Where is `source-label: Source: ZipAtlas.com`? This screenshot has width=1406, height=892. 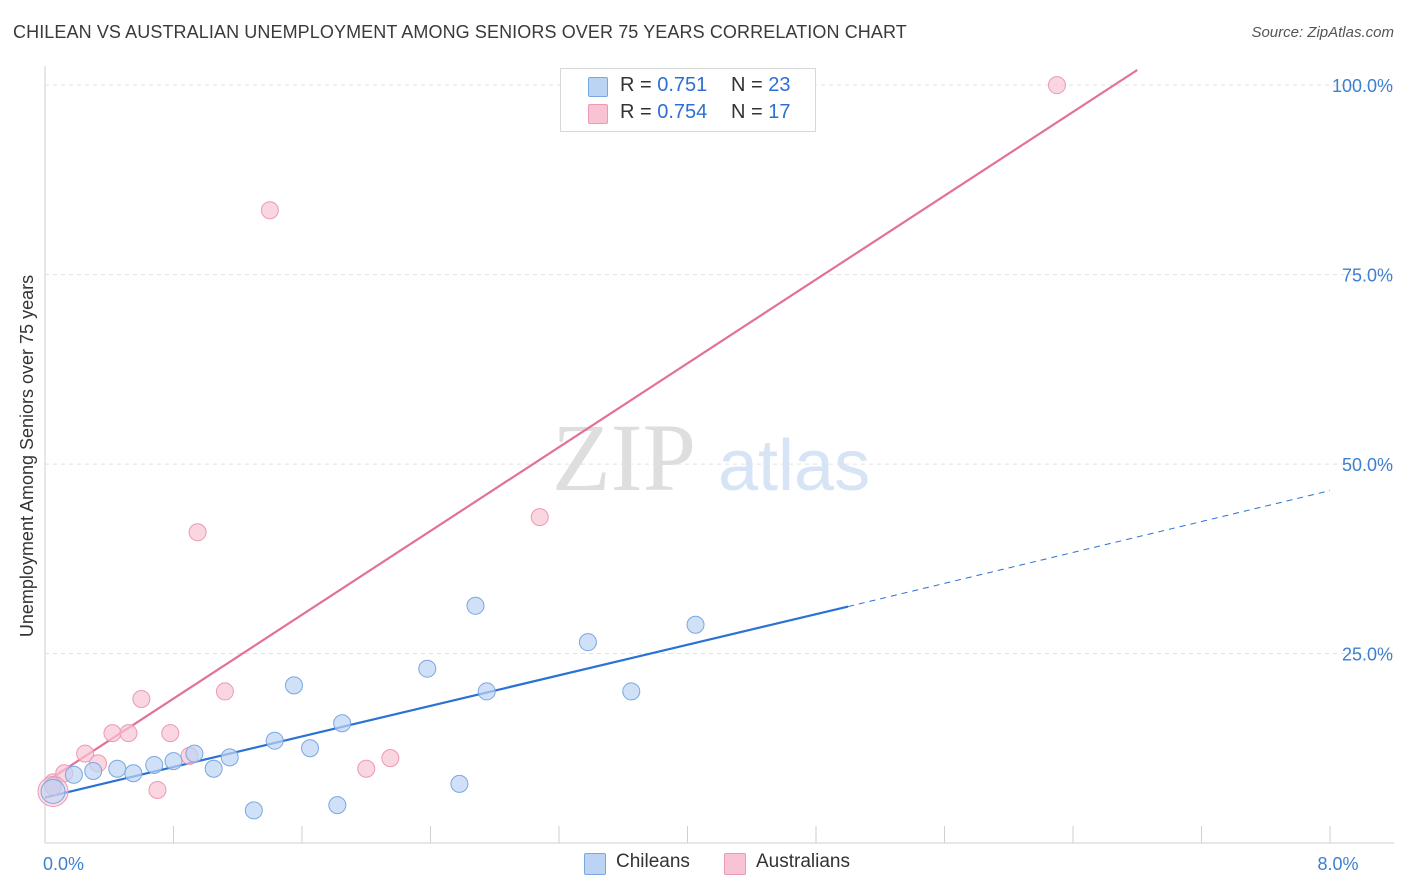 source-label: Source: ZipAtlas.com is located at coordinates (1322, 32).